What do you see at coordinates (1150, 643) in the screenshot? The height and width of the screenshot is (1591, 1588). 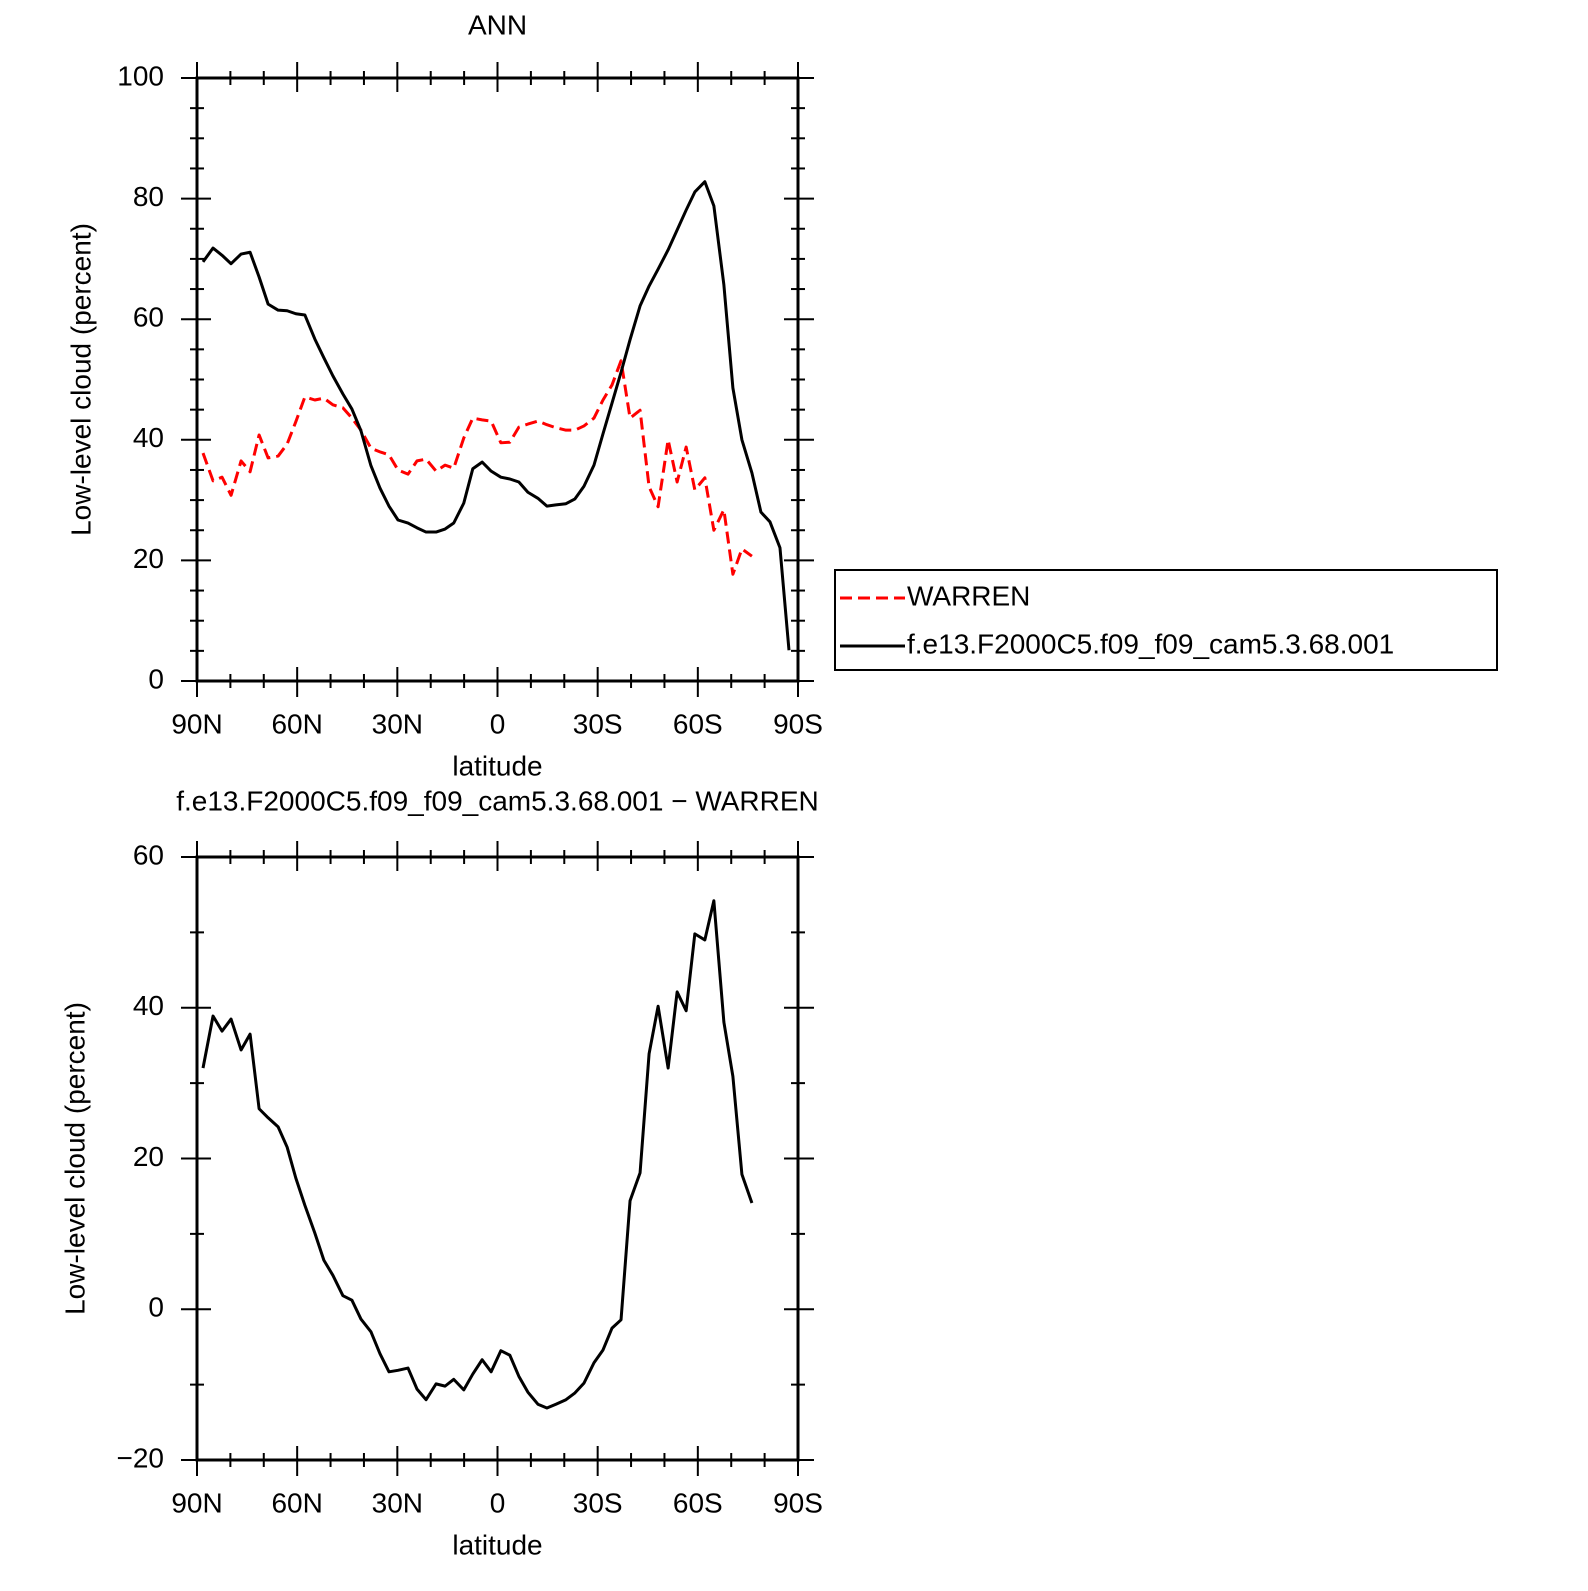 I see `legend-label: f.e13.F2000C5.f09_f09_cam5.3.68.001` at bounding box center [1150, 643].